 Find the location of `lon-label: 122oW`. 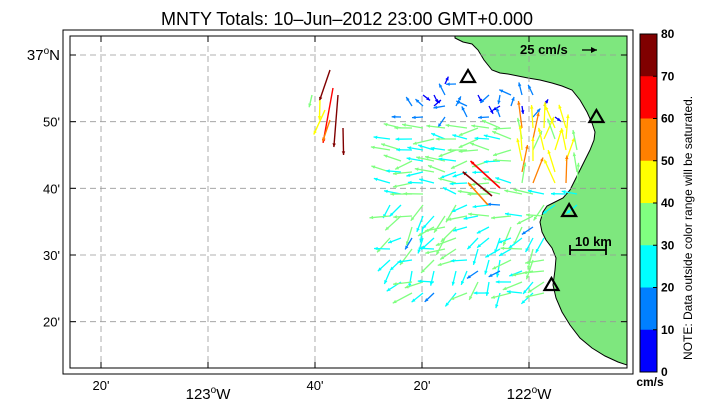

lon-label: 122oW is located at coordinates (530, 394).